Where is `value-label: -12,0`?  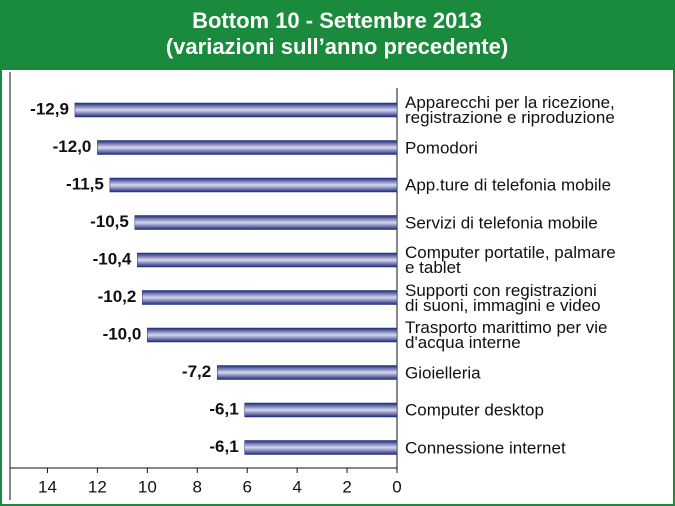 value-label: -12,0 is located at coordinates (72, 146).